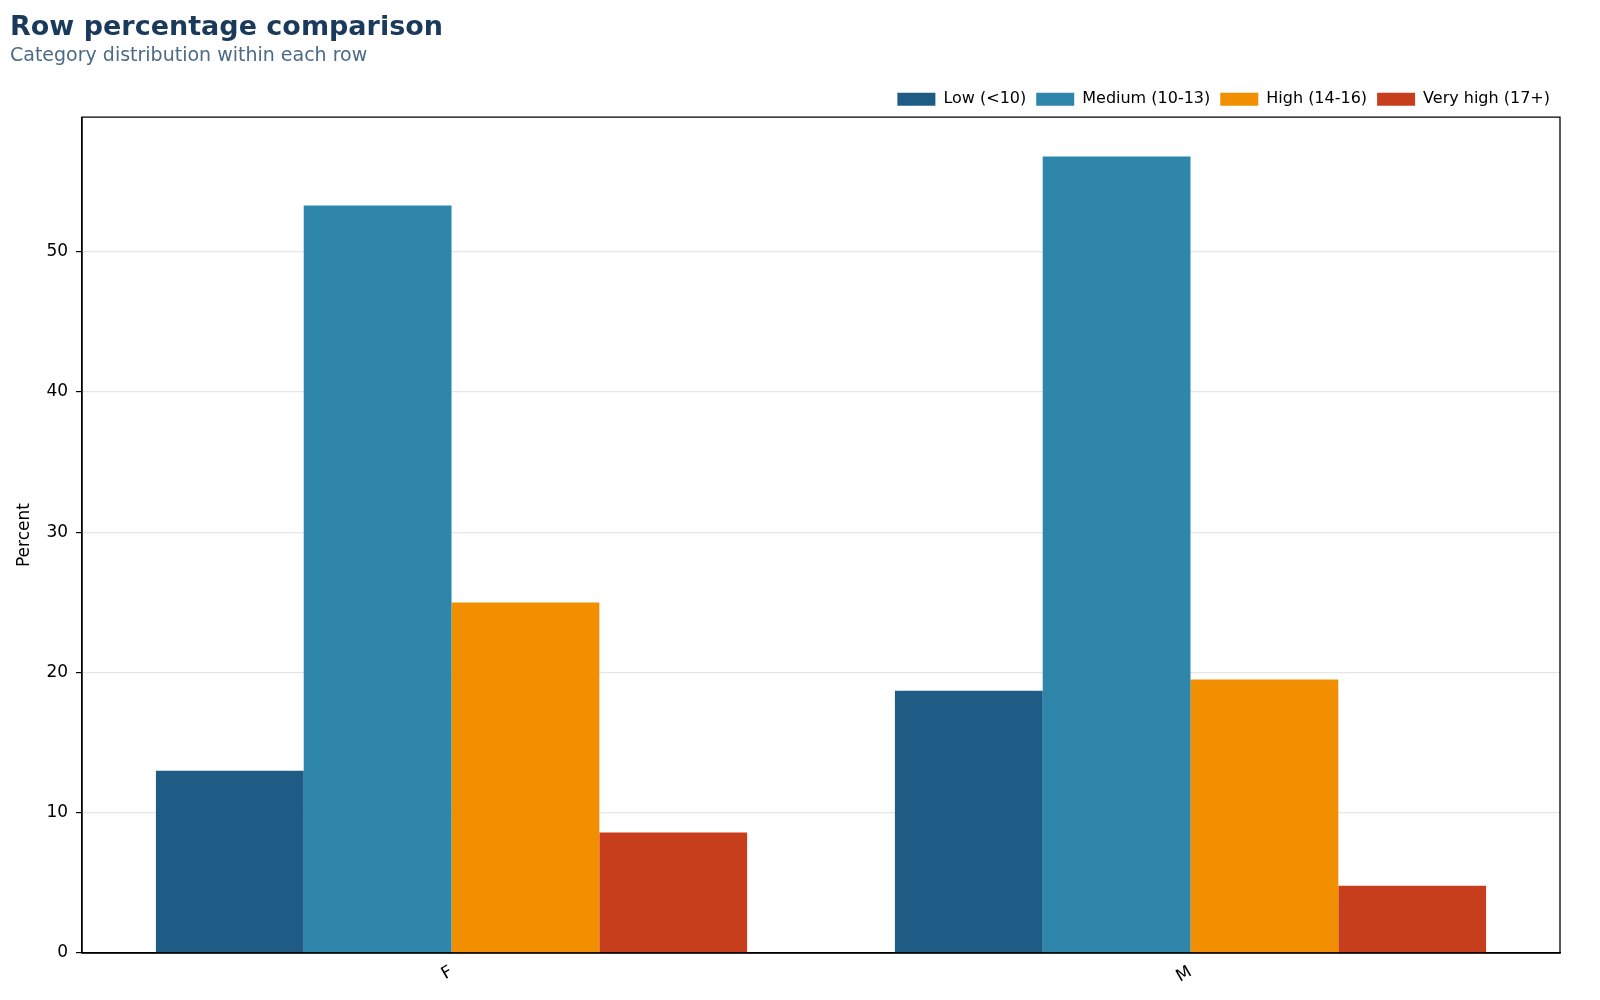  Describe the element at coordinates (1317, 98) in the screenshot. I see `legend-label: High (14-16)` at that location.